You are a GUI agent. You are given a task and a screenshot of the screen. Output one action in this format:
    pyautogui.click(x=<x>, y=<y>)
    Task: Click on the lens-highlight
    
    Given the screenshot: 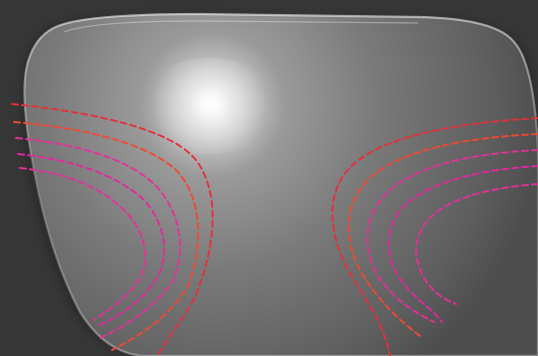 What is the action you would take?
    pyautogui.click(x=210, y=106)
    